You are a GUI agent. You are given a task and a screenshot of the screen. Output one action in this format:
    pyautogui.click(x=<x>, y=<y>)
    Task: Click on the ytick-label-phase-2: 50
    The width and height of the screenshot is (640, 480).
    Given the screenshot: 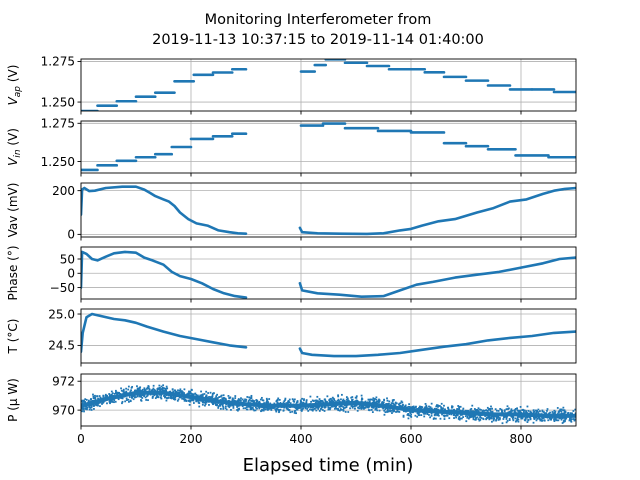 What is the action you would take?
    pyautogui.click(x=67, y=259)
    